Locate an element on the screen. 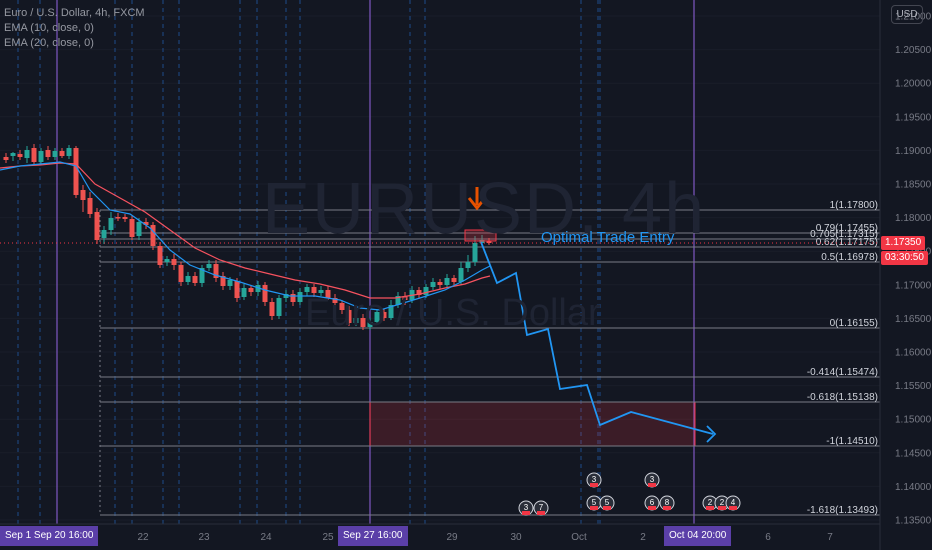 This screenshot has height=550, width=932. fib-level-label: 0.705(1.17315) is located at coordinates (844, 234).